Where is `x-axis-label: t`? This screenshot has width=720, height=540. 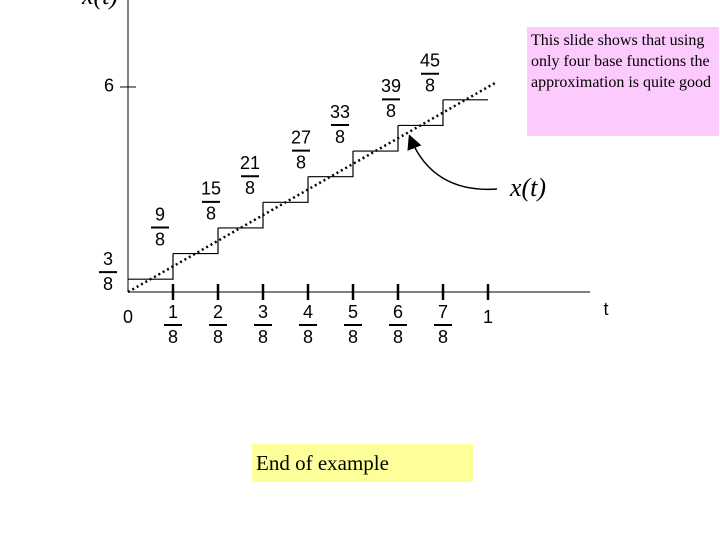
x-axis-label: t is located at coordinates (605, 309).